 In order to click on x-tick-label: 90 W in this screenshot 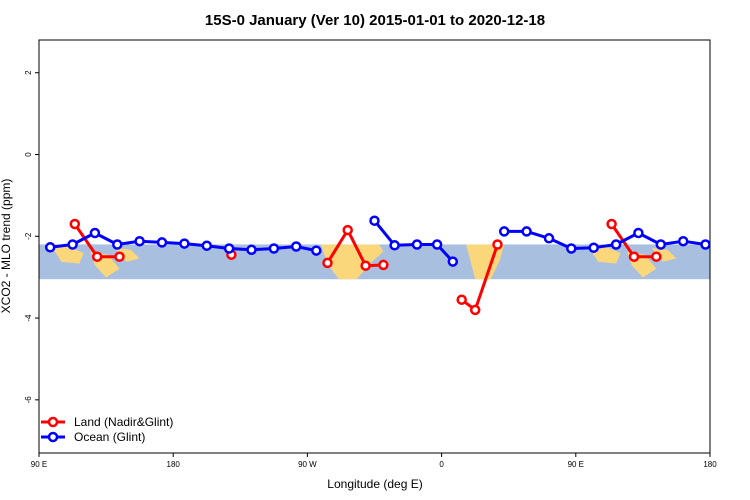, I will do `click(307, 464)`.